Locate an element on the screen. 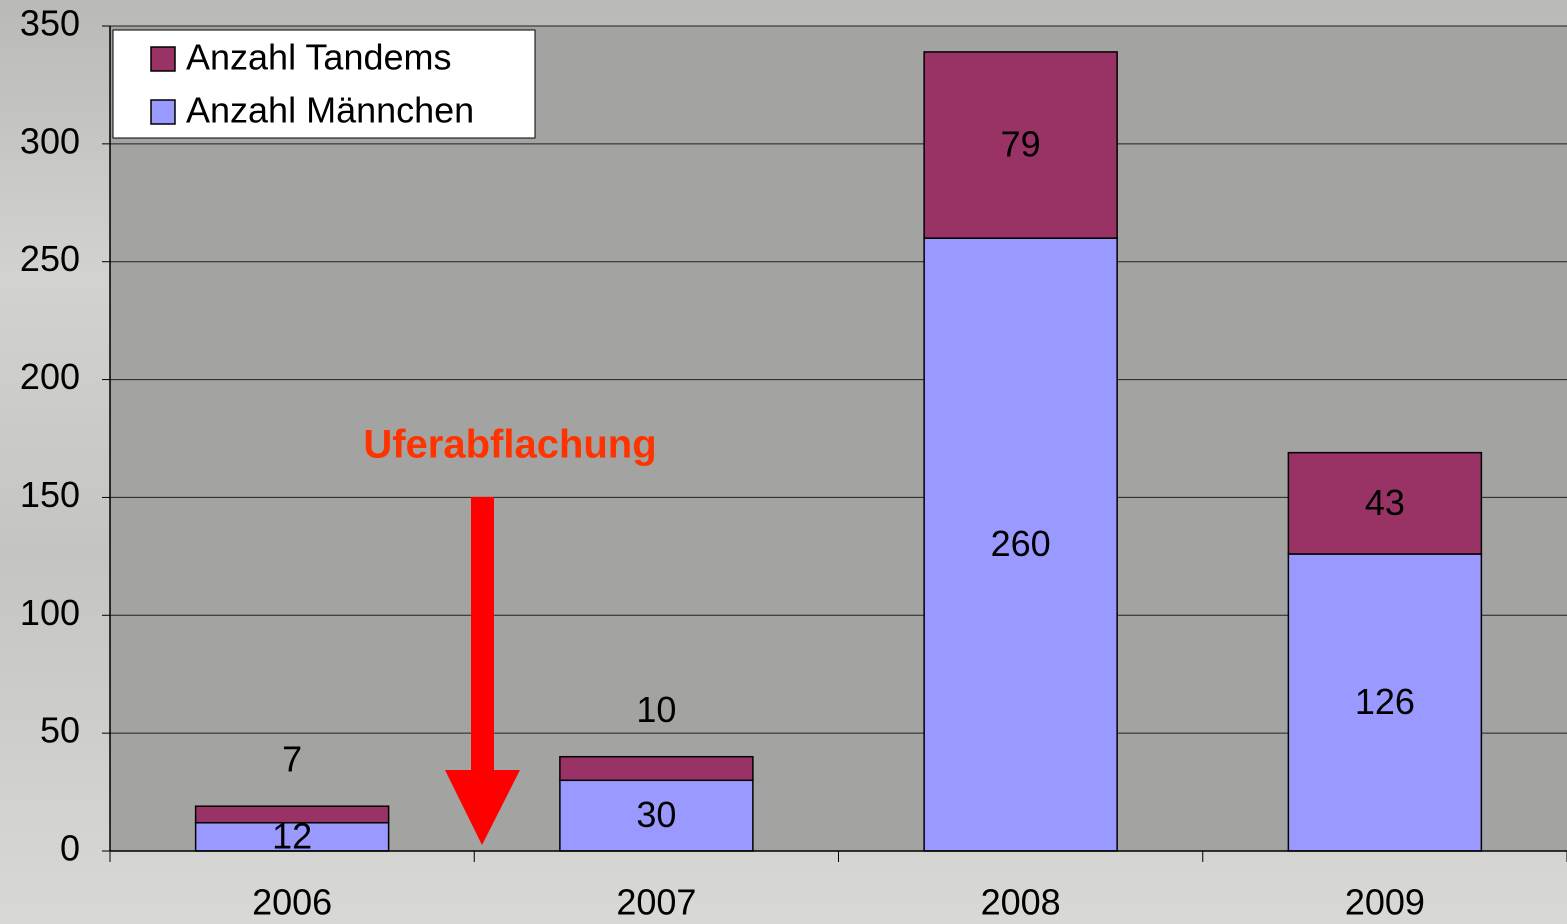 The image size is (1567, 924). data-label: 30 is located at coordinates (656, 814).